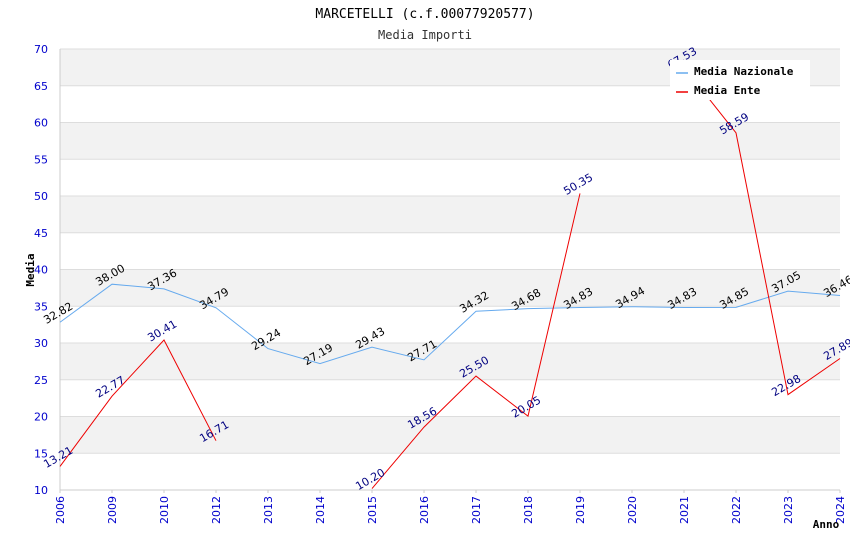 This screenshot has height=555, width=850. What do you see at coordinates (727, 90) in the screenshot?
I see `legend-label-media-ente: Media Ente` at bounding box center [727, 90].